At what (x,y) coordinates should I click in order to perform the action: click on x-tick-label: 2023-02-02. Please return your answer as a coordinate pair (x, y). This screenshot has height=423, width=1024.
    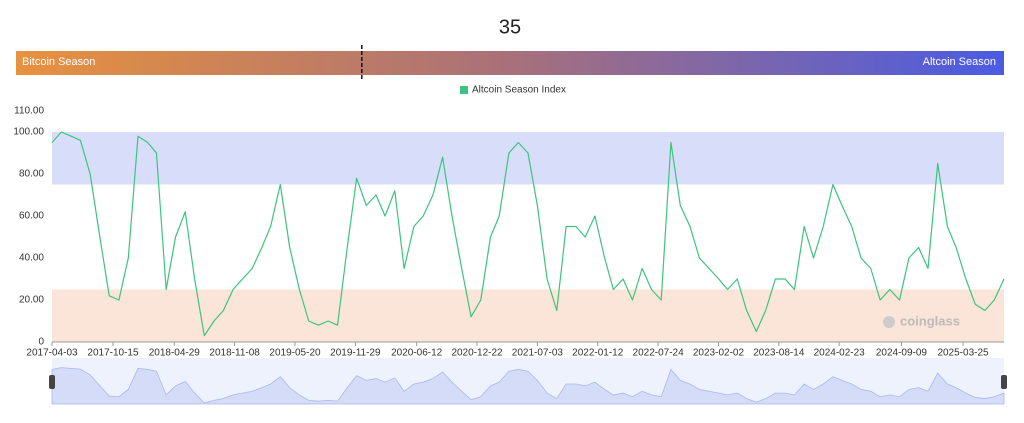
    Looking at the image, I should click on (719, 353).